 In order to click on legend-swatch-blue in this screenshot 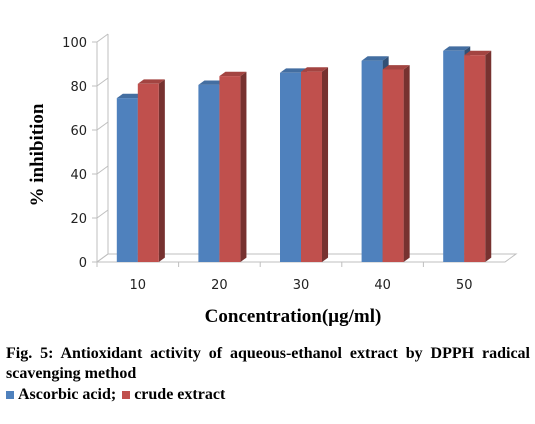, I will do `click(10, 395)`.